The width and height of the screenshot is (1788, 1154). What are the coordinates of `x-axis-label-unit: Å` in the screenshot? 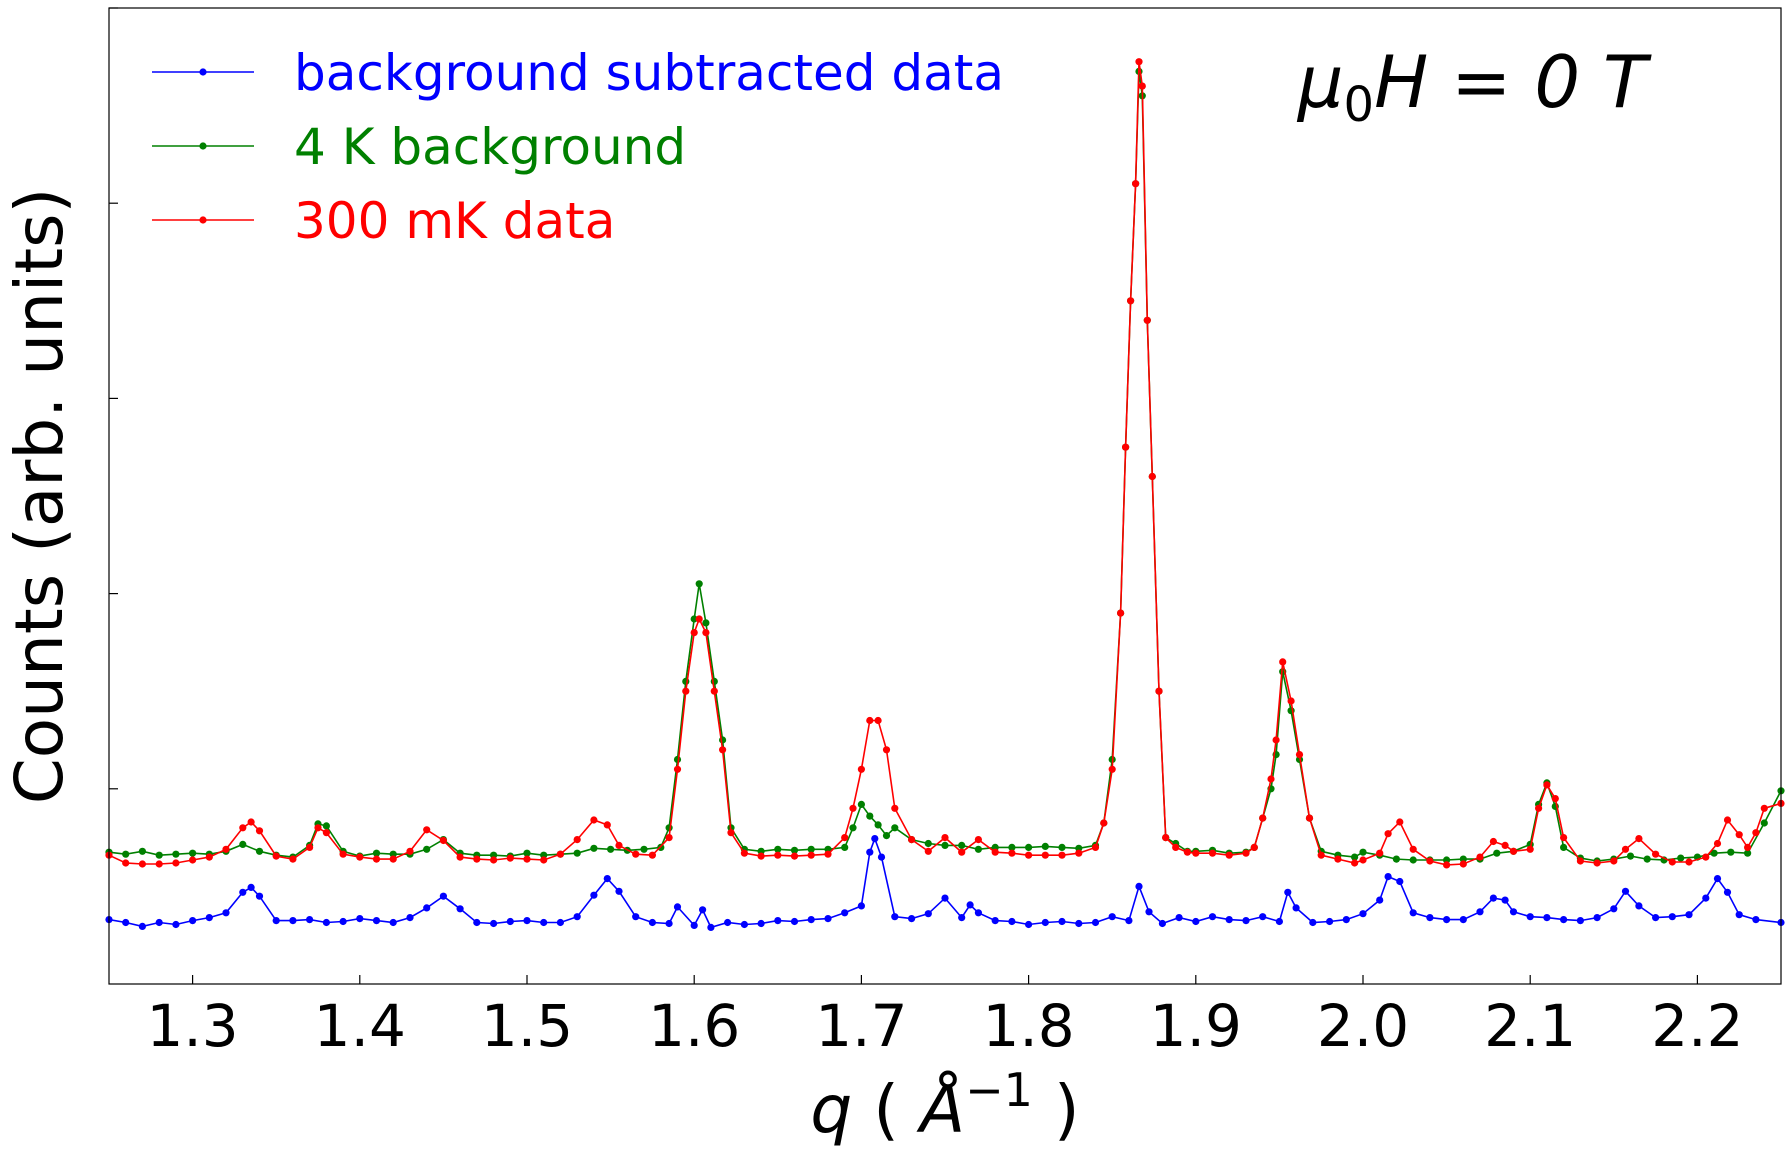 It's located at (940, 1109).